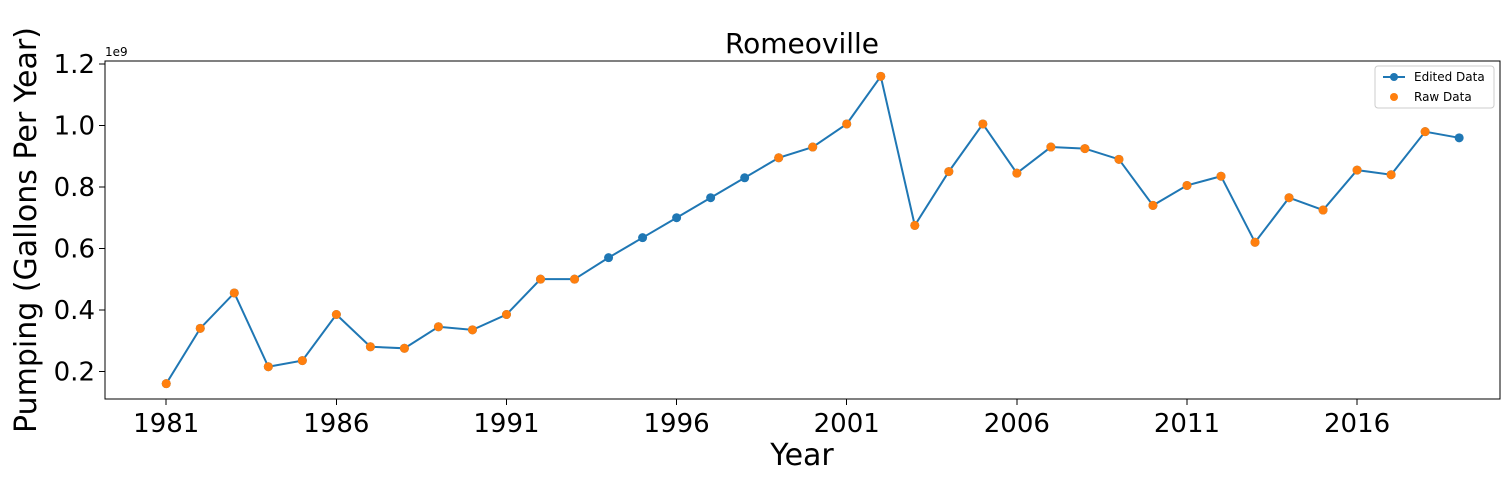 The image size is (1510, 487). Describe the element at coordinates (74, 188) in the screenshot. I see `y-tick-label: 0.8` at that location.